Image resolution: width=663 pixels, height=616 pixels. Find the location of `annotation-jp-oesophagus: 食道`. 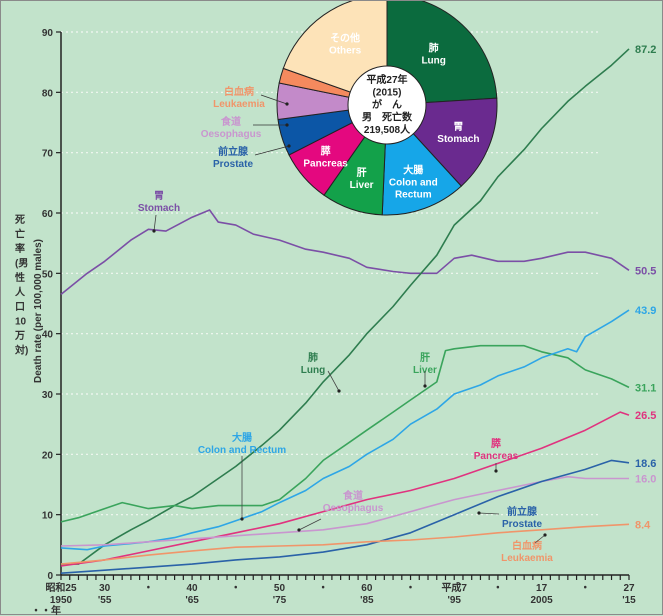

annotation-jp-oesophagus: 食道 is located at coordinates (352, 495).